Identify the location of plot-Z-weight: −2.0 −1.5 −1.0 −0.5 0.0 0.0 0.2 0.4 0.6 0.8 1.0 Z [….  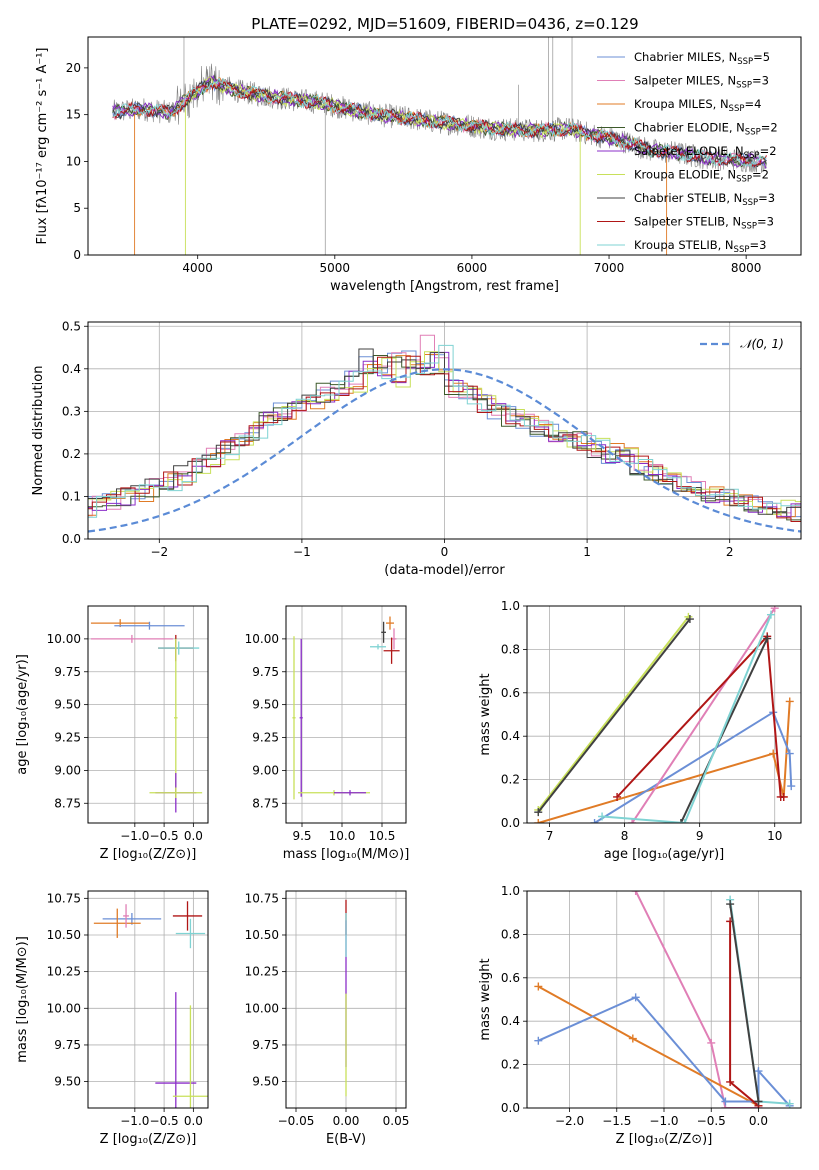
(640, 1015).